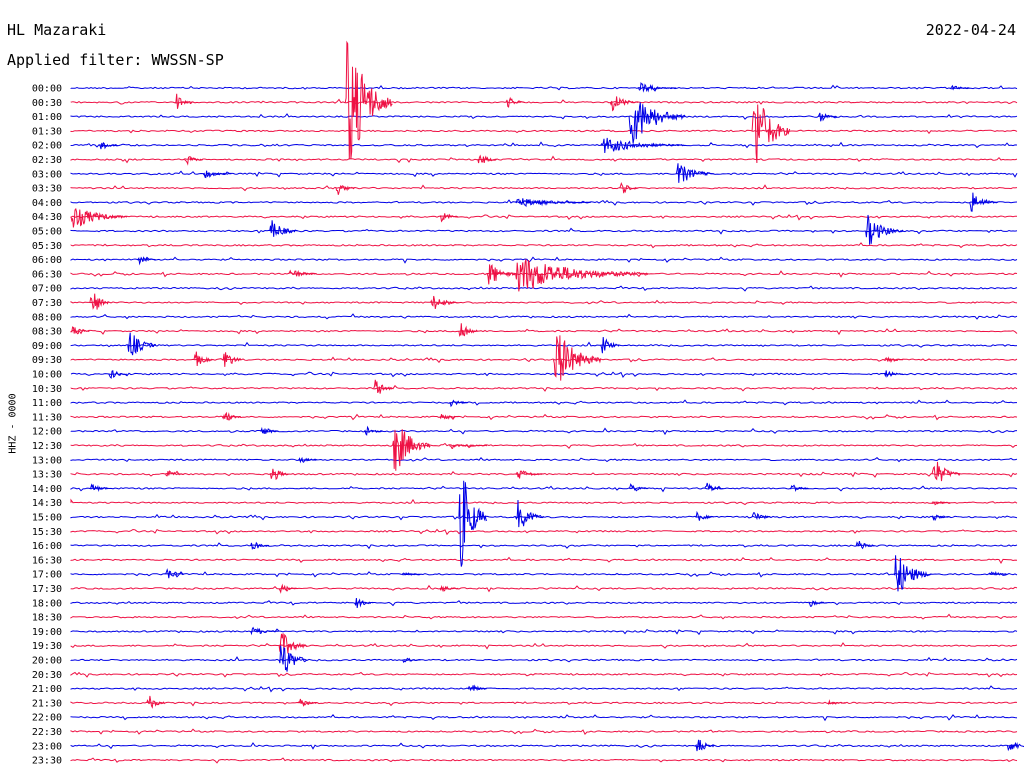  I want to click on time-label: 15:00, so click(47, 518).